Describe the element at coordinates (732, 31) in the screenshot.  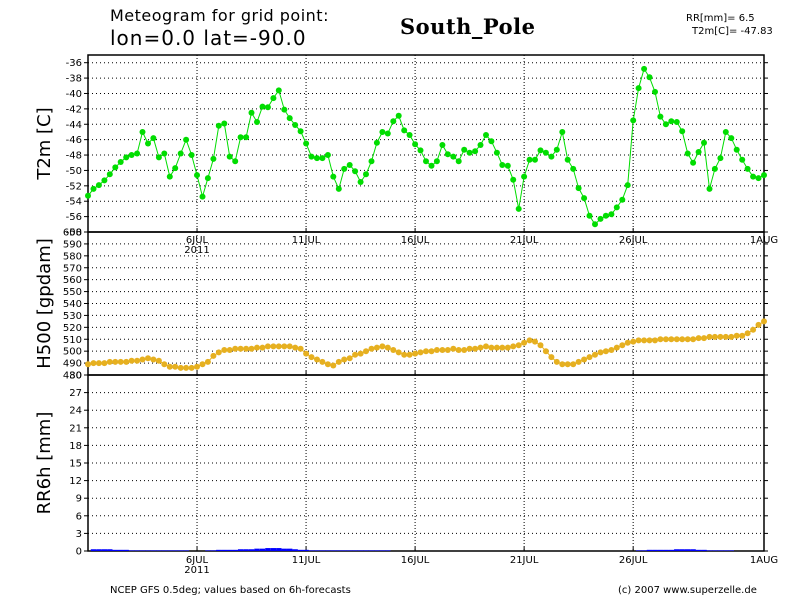
I see `t2m-summary: T2m[C]= -47.83` at that location.